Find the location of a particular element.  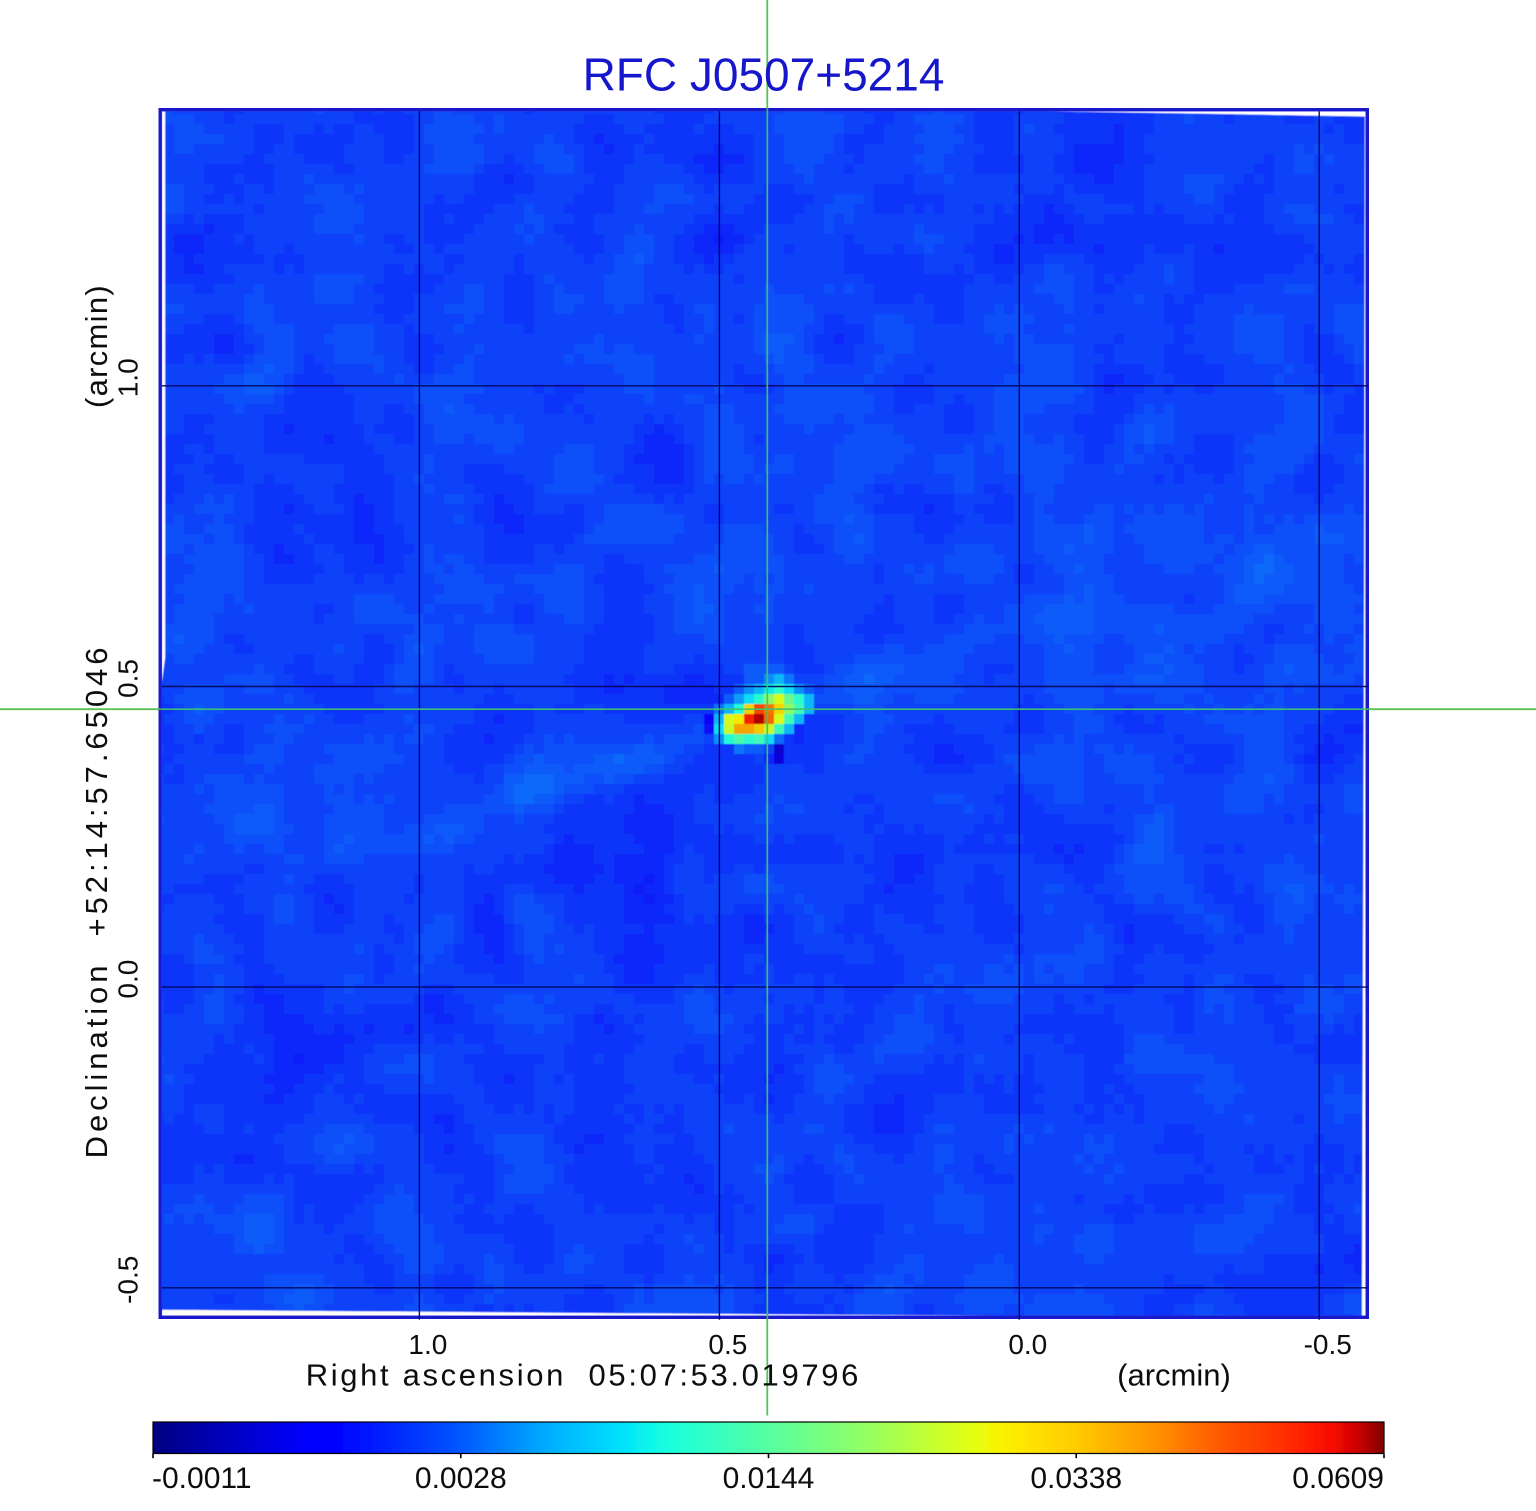

svg-text: 0.0338 is located at coordinates (1076, 1478).